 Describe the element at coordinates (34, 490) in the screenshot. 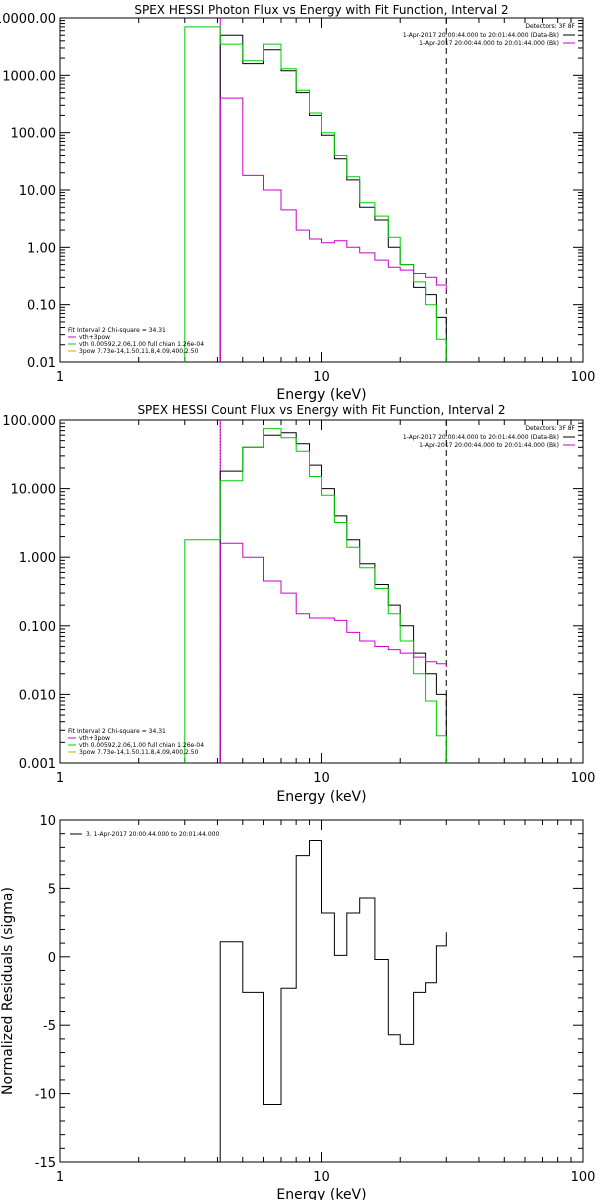

I see `y-tick-label: 10.000` at that location.